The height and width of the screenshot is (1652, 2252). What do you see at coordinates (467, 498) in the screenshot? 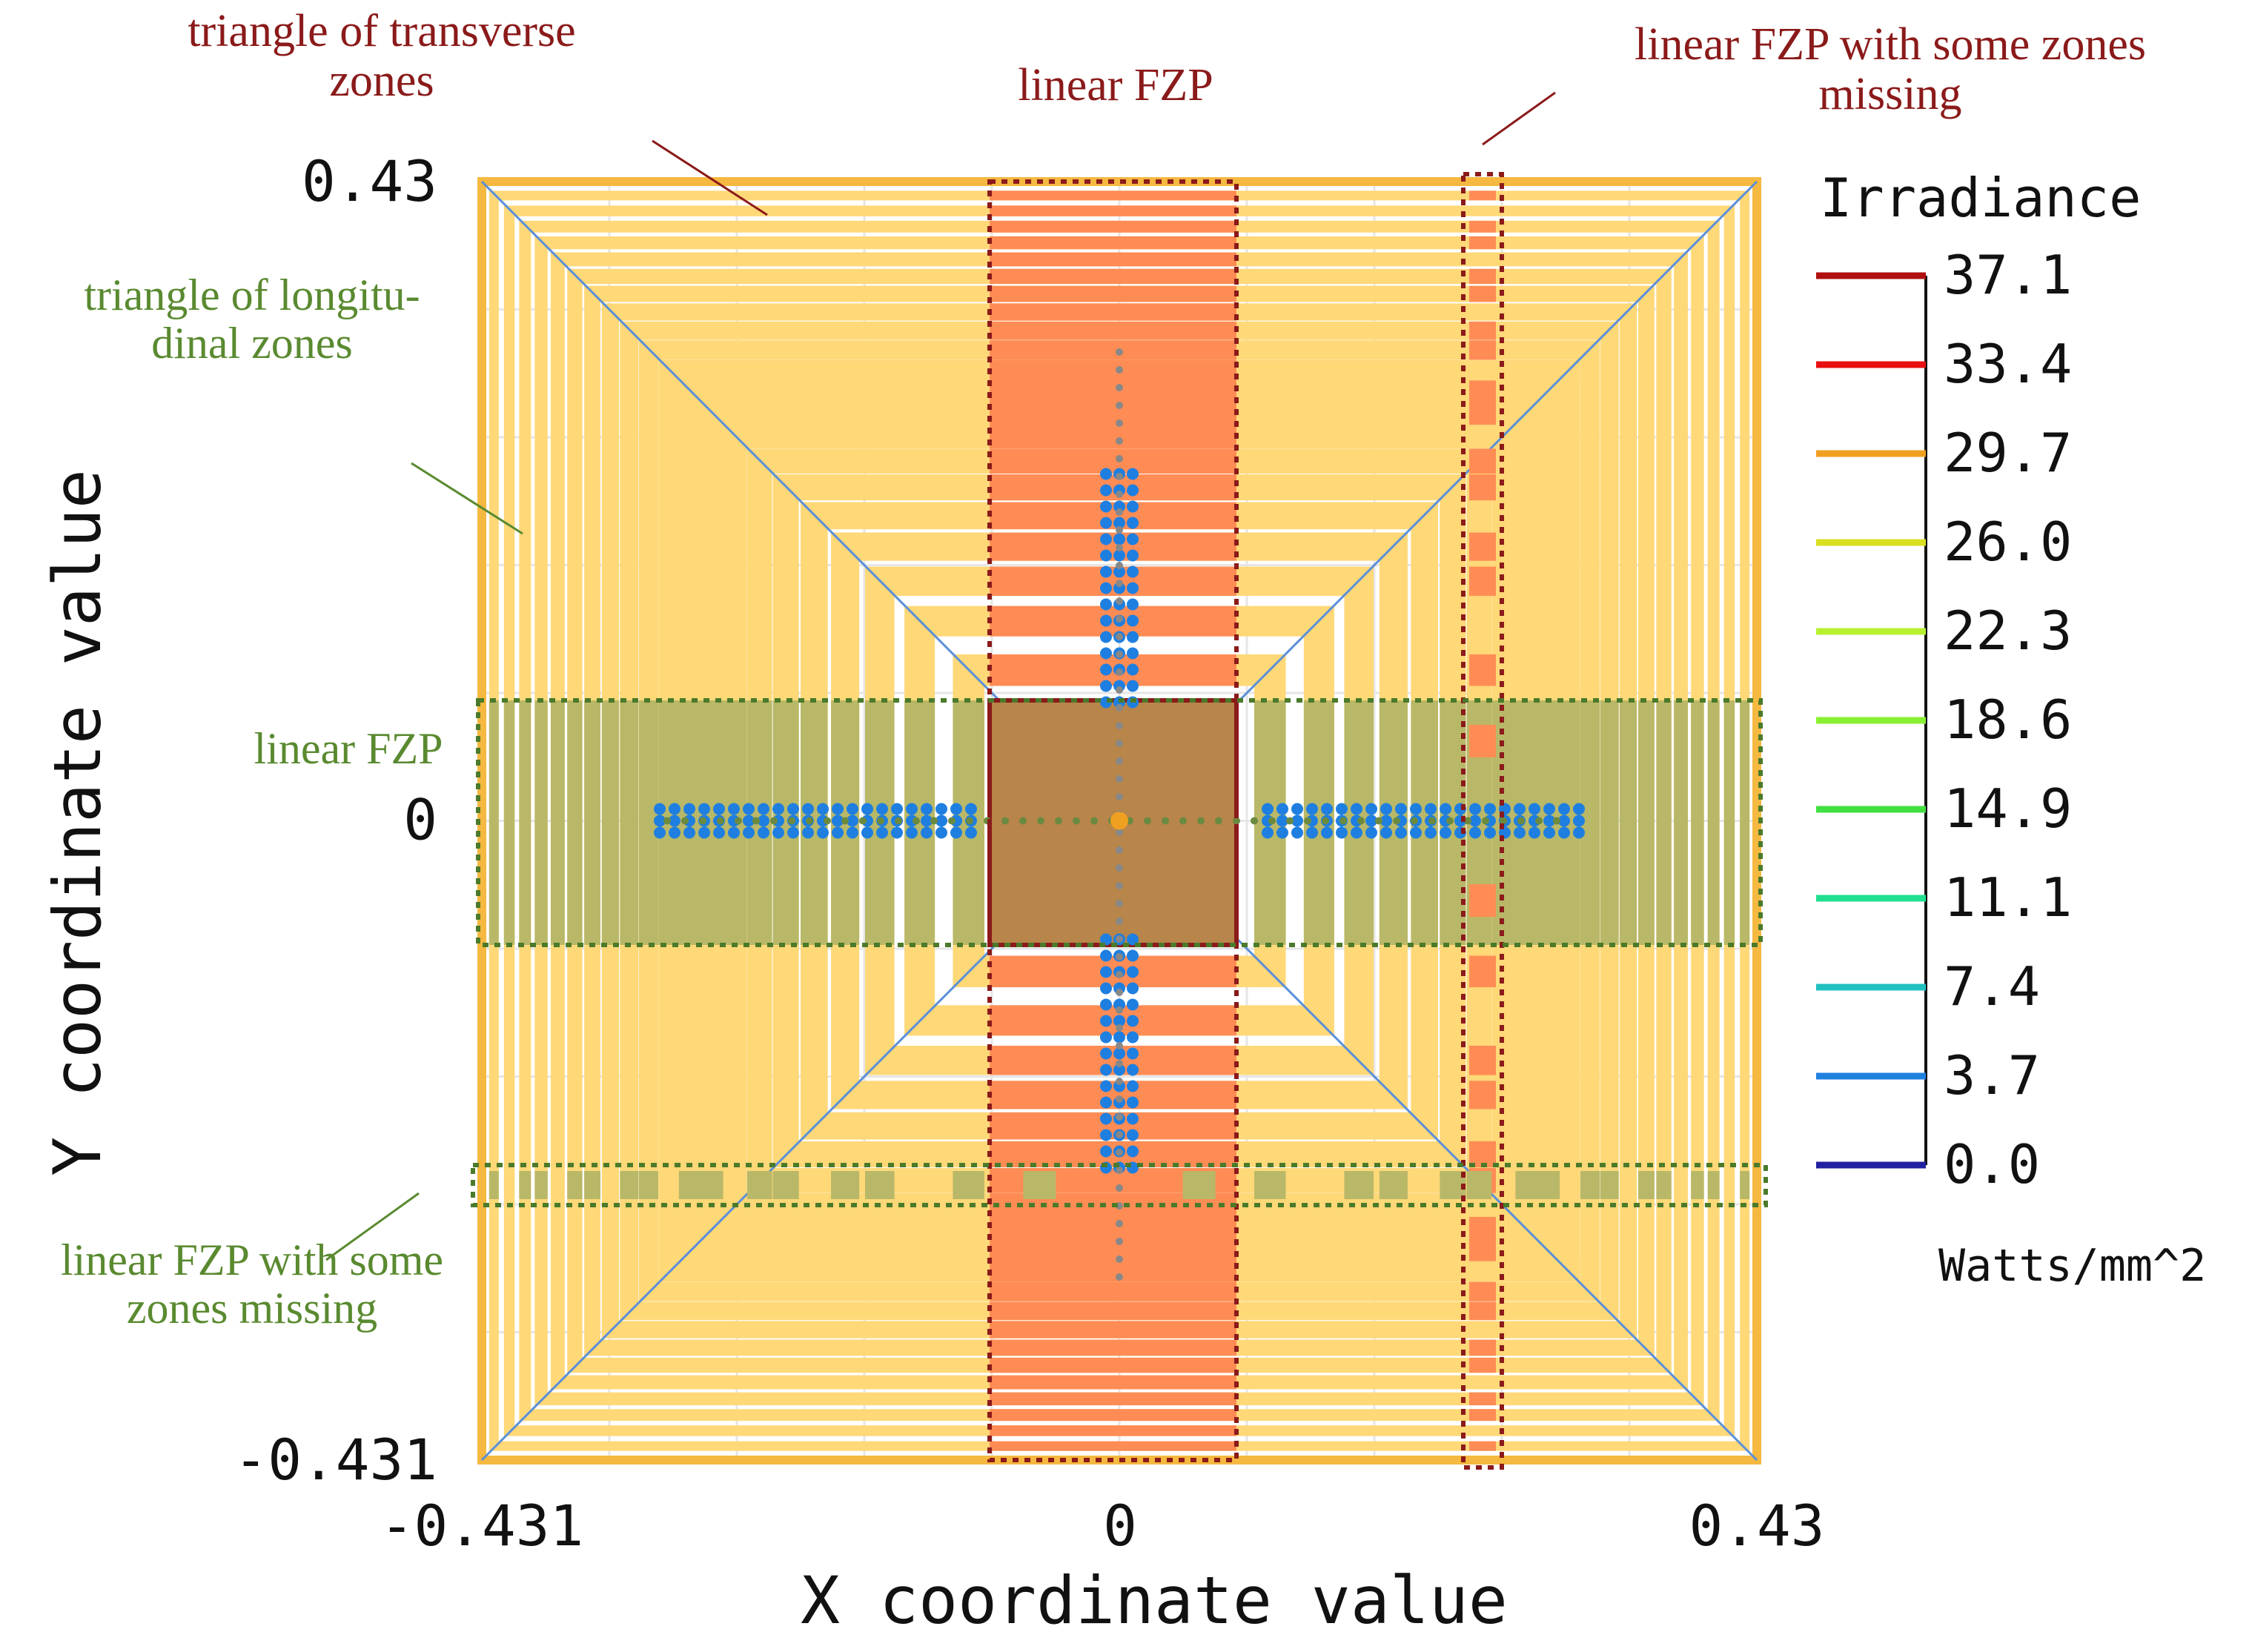
I see `annotation-leader-longitudinal` at bounding box center [467, 498].